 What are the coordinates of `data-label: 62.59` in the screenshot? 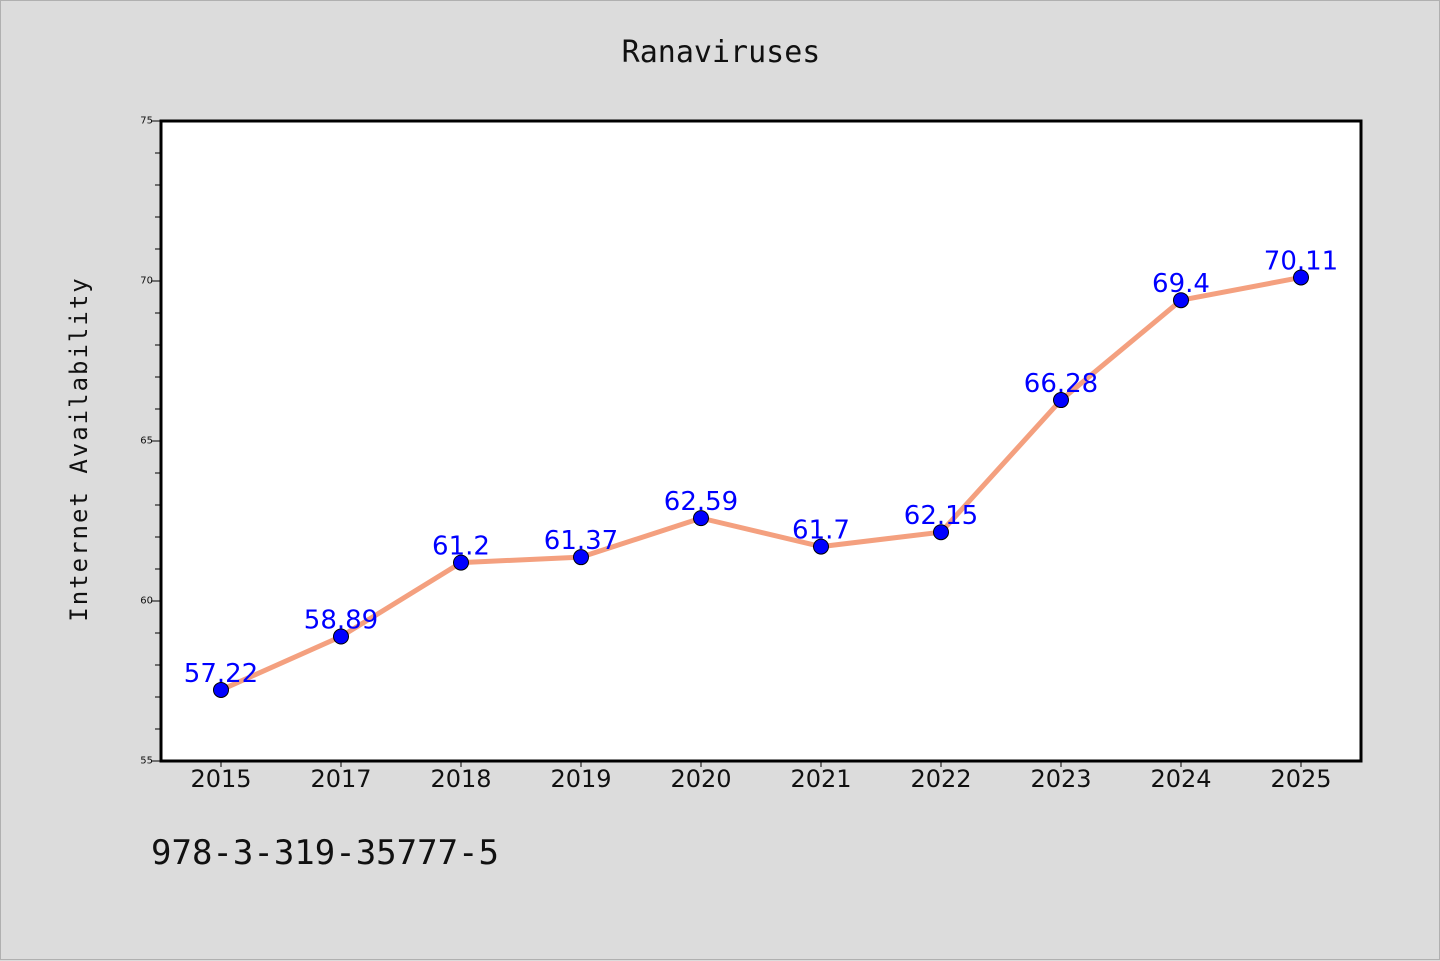 It's located at (701, 502).